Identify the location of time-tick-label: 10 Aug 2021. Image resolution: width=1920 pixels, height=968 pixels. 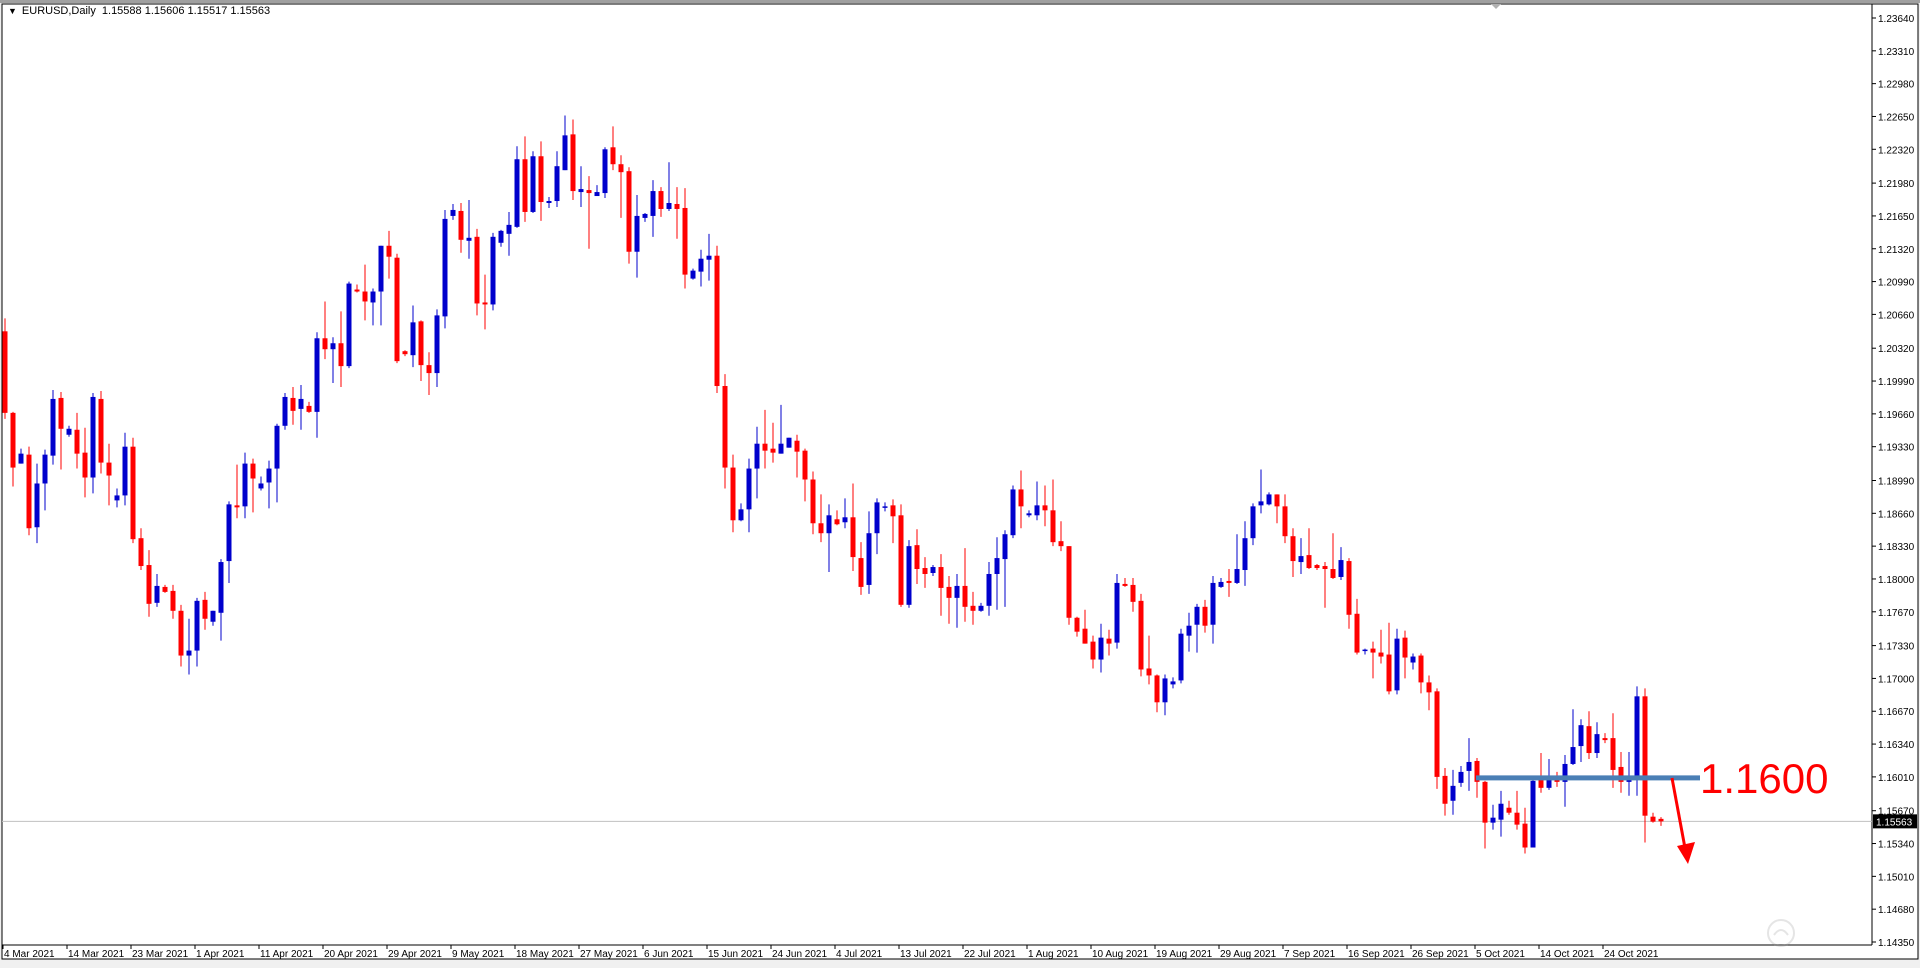
(1120, 954).